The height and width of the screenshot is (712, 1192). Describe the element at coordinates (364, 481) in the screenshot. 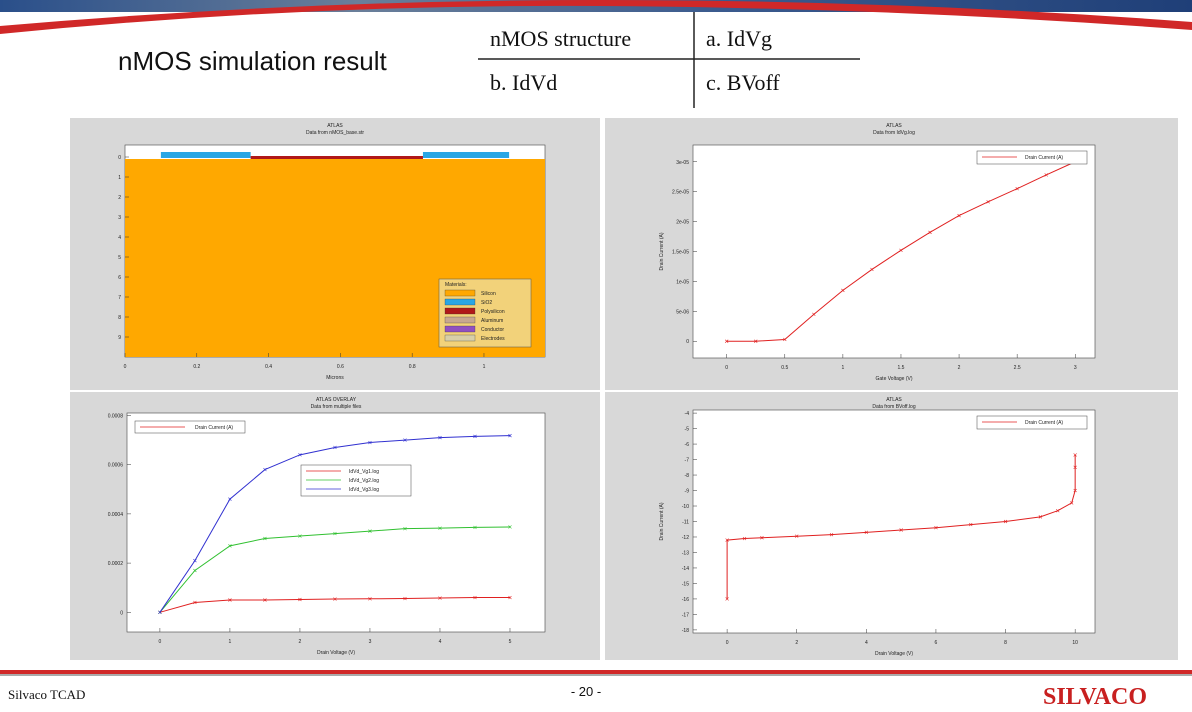

I see `legend-label: IdVd_Vg2.log` at that location.